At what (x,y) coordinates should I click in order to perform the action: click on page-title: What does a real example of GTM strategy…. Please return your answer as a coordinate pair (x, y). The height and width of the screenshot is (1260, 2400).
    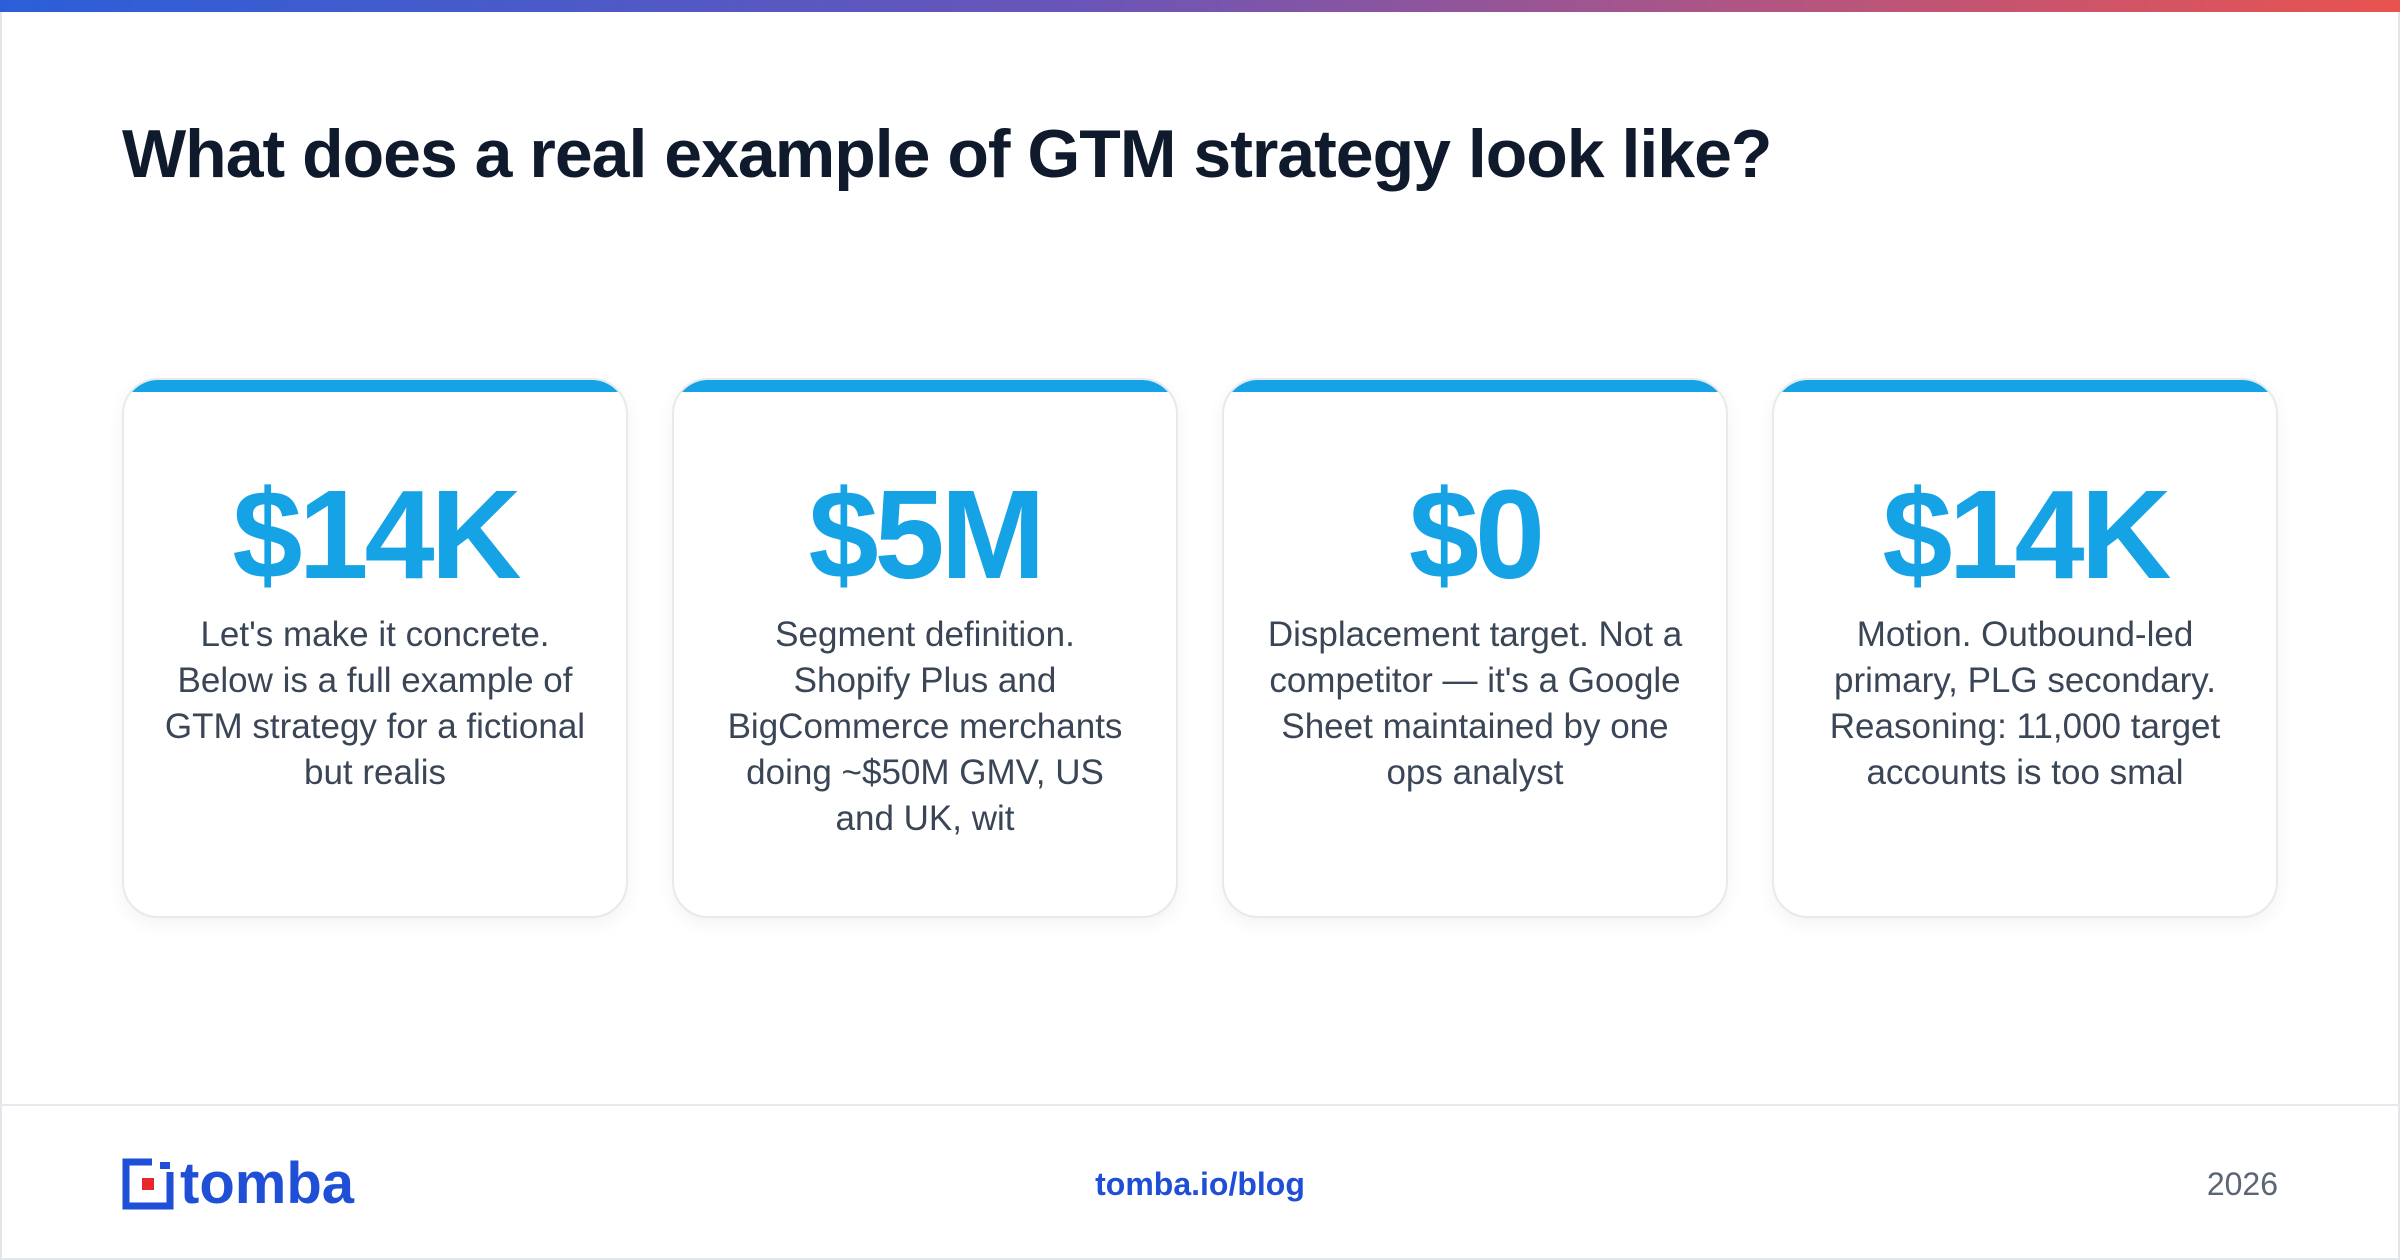
    Looking at the image, I should click on (947, 154).